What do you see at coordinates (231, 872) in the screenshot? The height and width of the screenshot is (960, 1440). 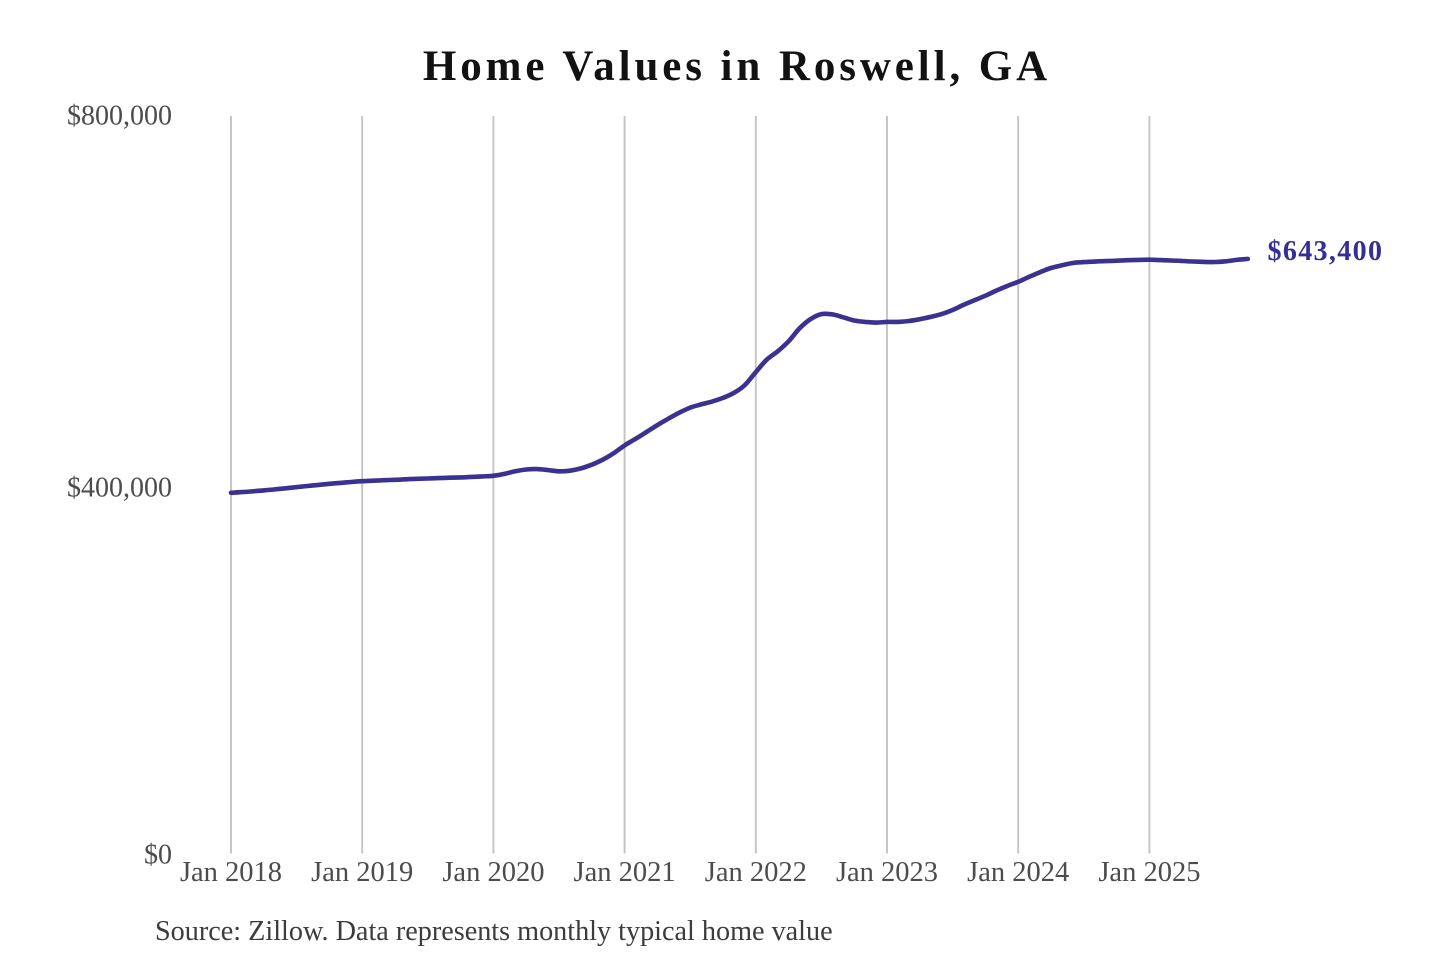 I see `svg-text: Jan 2018` at bounding box center [231, 872].